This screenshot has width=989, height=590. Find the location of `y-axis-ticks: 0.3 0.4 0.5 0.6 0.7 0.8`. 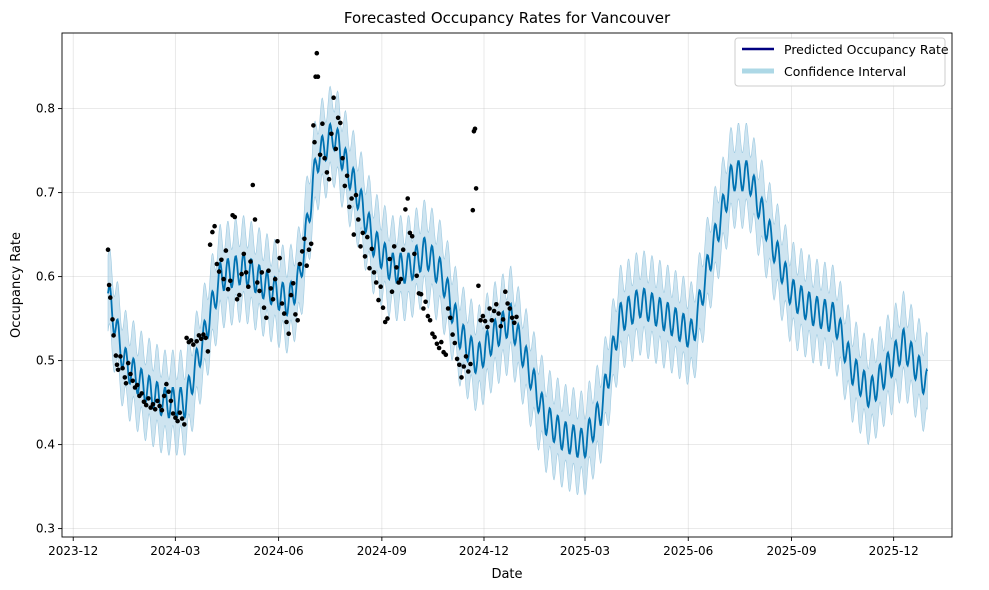

y-axis-ticks: 0.3 0.4 0.5 0.6 0.7 0.8 is located at coordinates (49, 319).